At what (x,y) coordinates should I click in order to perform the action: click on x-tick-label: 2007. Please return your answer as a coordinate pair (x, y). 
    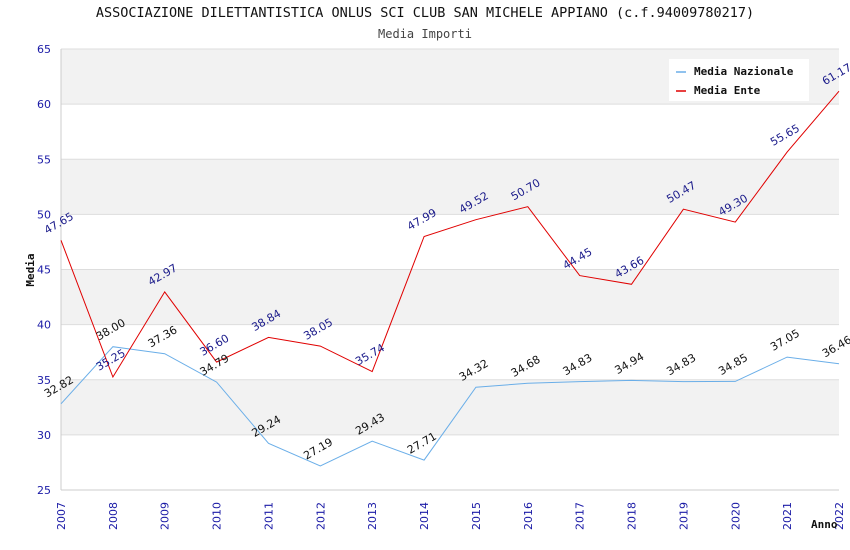
    Looking at the image, I should click on (61, 516).